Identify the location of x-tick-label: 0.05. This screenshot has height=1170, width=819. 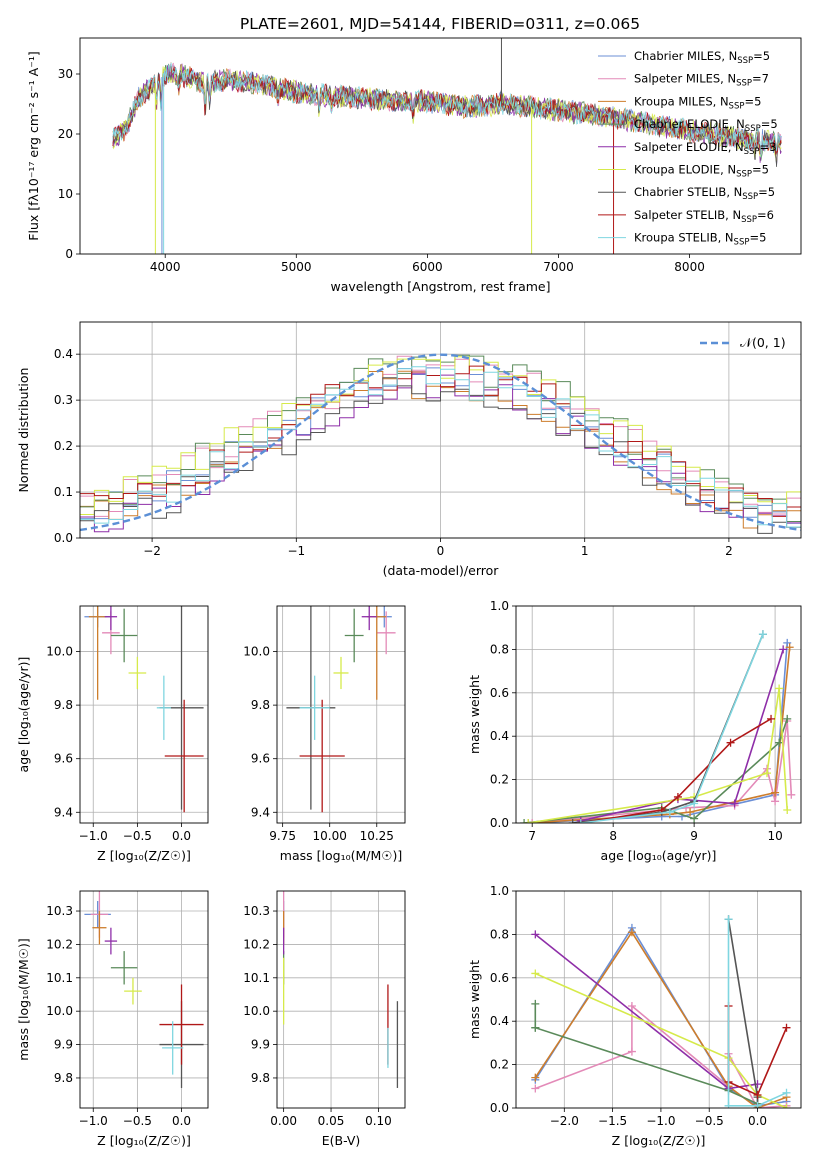
(331, 1121).